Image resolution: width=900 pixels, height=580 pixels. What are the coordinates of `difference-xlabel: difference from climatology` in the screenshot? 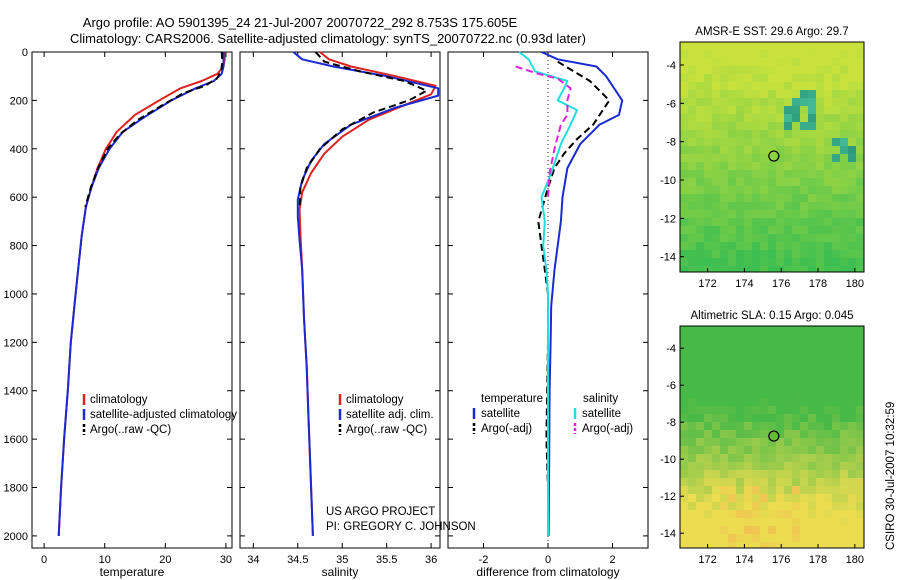 It's located at (547, 572).